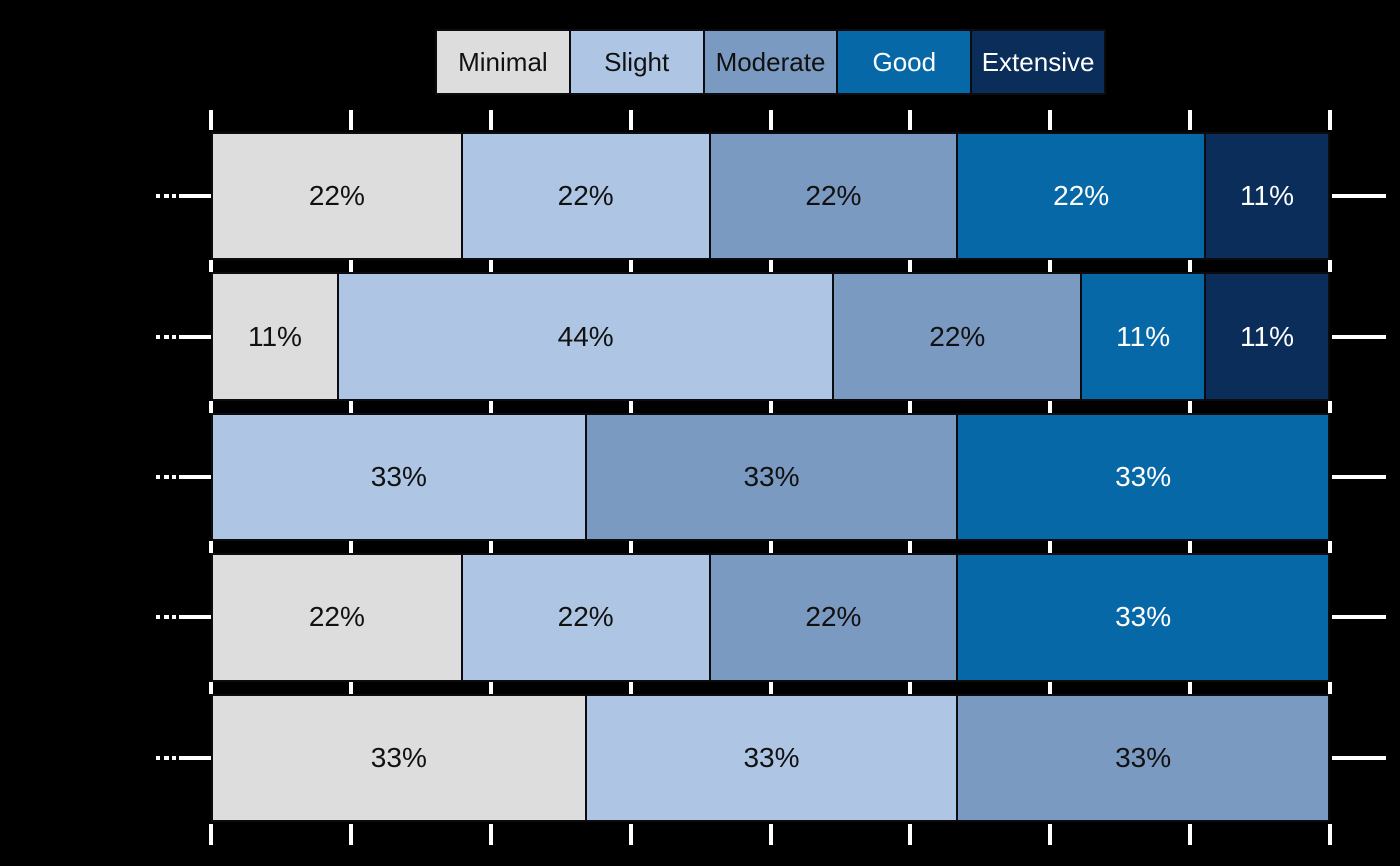 The image size is (1400, 866). I want to click on legend-item-good: Good, so click(904, 62).